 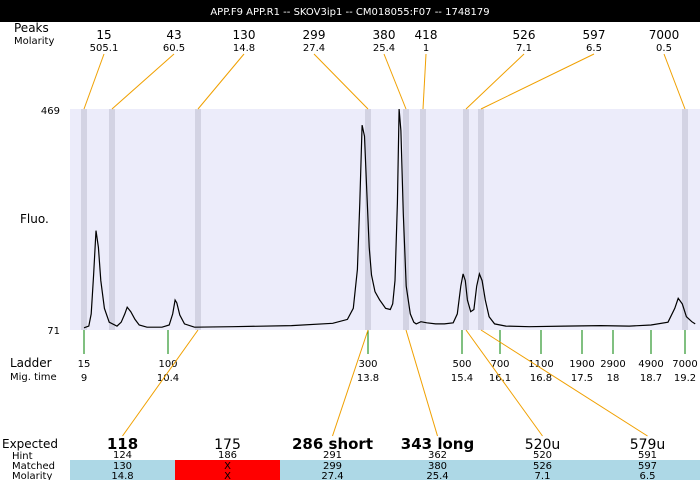 I want to click on expected-label: 579u, so click(x=648, y=445).